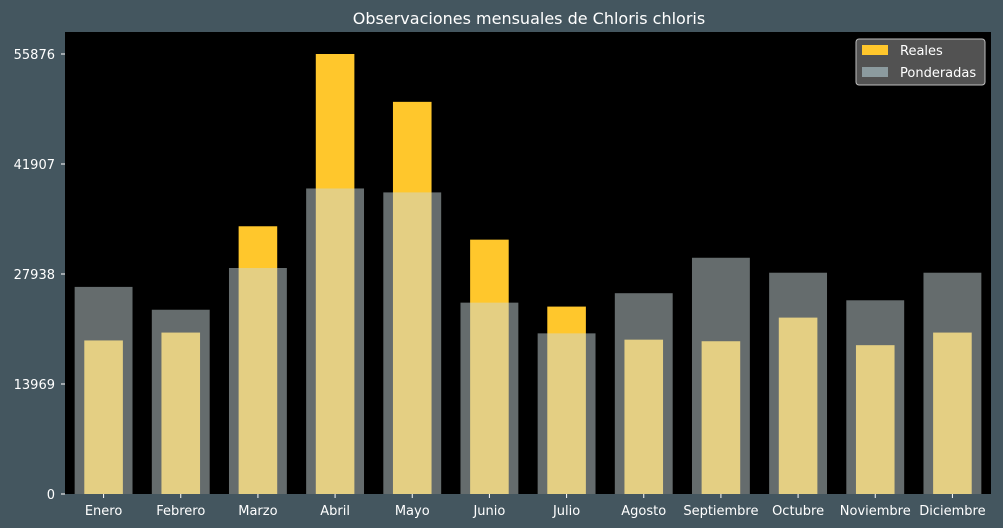  What do you see at coordinates (180, 401) in the screenshot?
I see `bar-ponderadas-febrero` at bounding box center [180, 401].